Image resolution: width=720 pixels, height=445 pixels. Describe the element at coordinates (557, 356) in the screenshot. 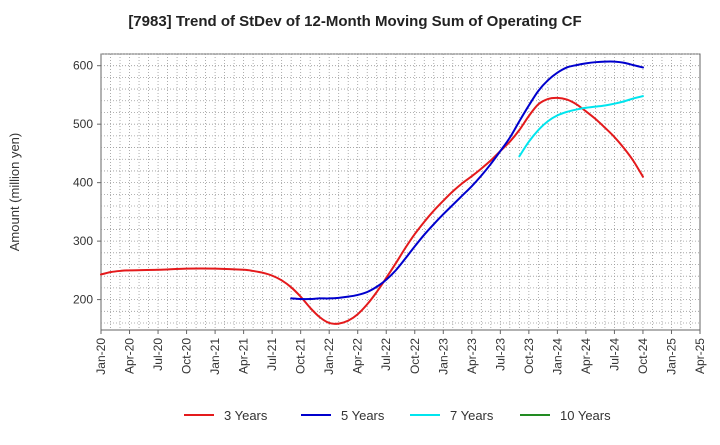

I see `x-tick-label: Jan-24` at that location.